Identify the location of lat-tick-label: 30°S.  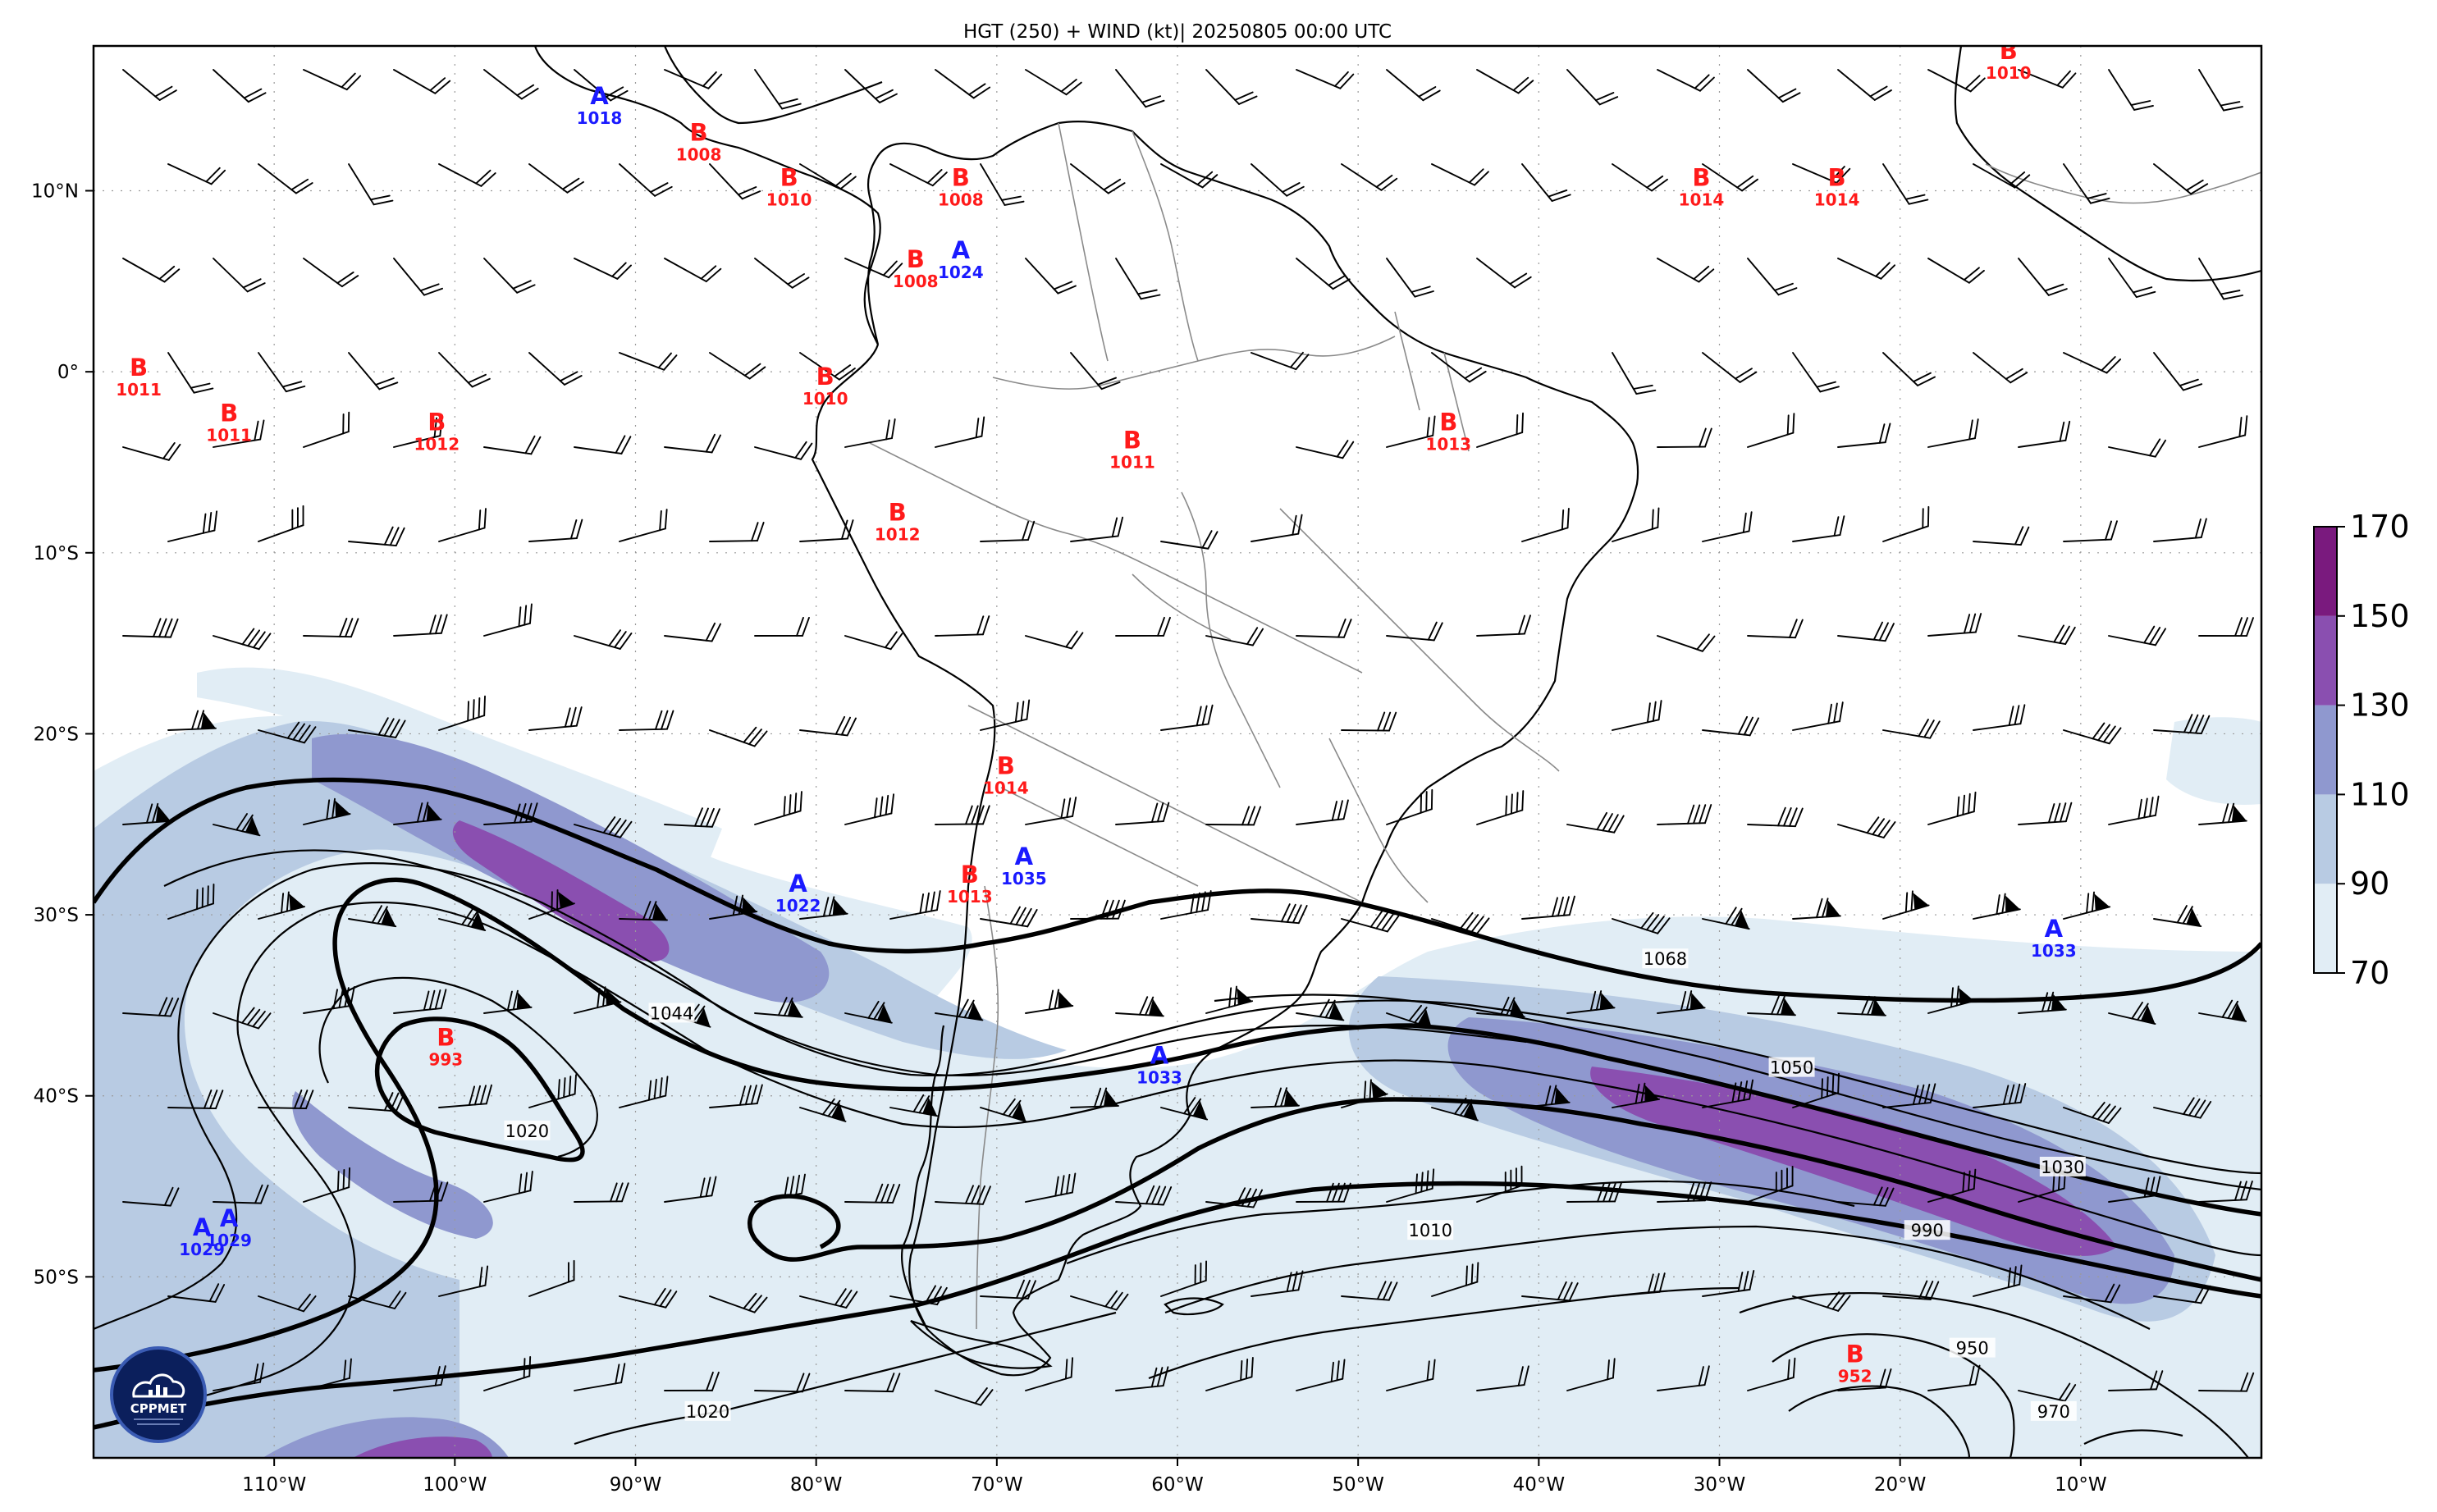
(56, 916).